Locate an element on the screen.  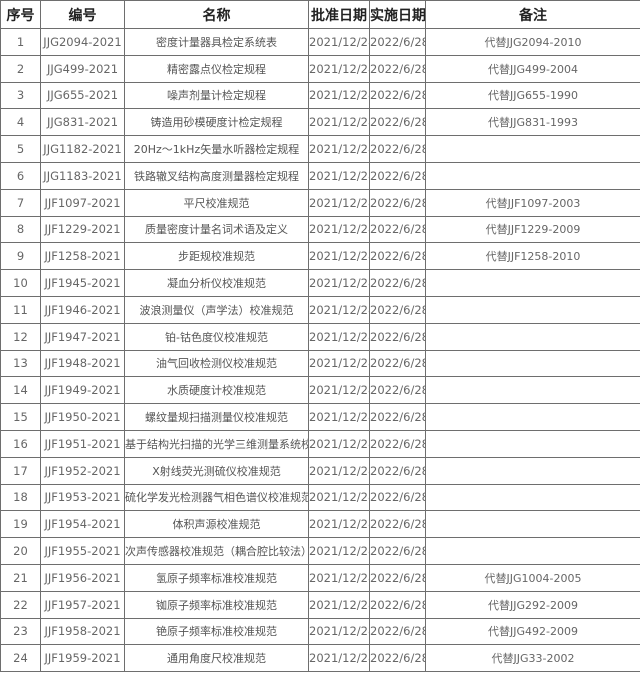
code-cell: JJF1097-2021 is located at coordinates (82, 202).